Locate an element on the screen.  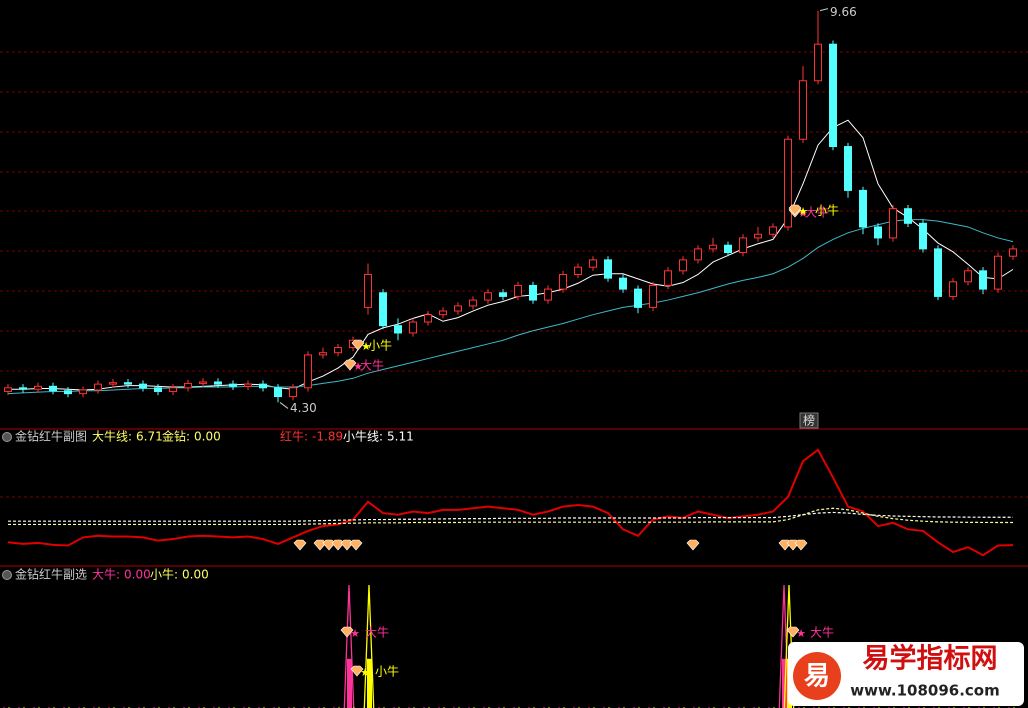
field-name: 金钻: is located at coordinates (176, 436).